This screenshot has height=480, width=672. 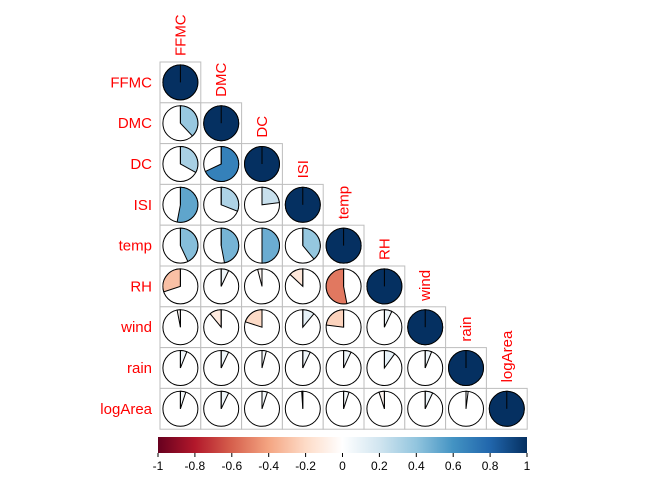 What do you see at coordinates (262, 286) in the screenshot?
I see `cell-RH-DC` at bounding box center [262, 286].